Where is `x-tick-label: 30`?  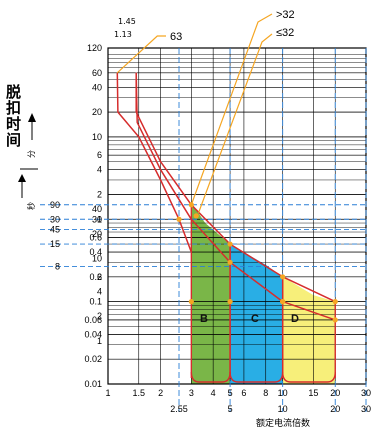
x-tick-label: 30 is located at coordinates (366, 393).